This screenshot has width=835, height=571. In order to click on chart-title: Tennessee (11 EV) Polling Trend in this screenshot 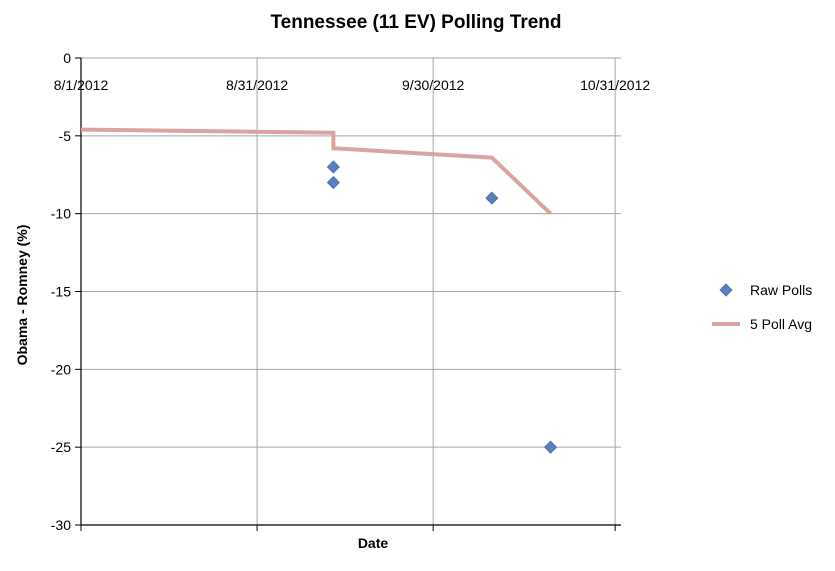, I will do `click(415, 22)`.